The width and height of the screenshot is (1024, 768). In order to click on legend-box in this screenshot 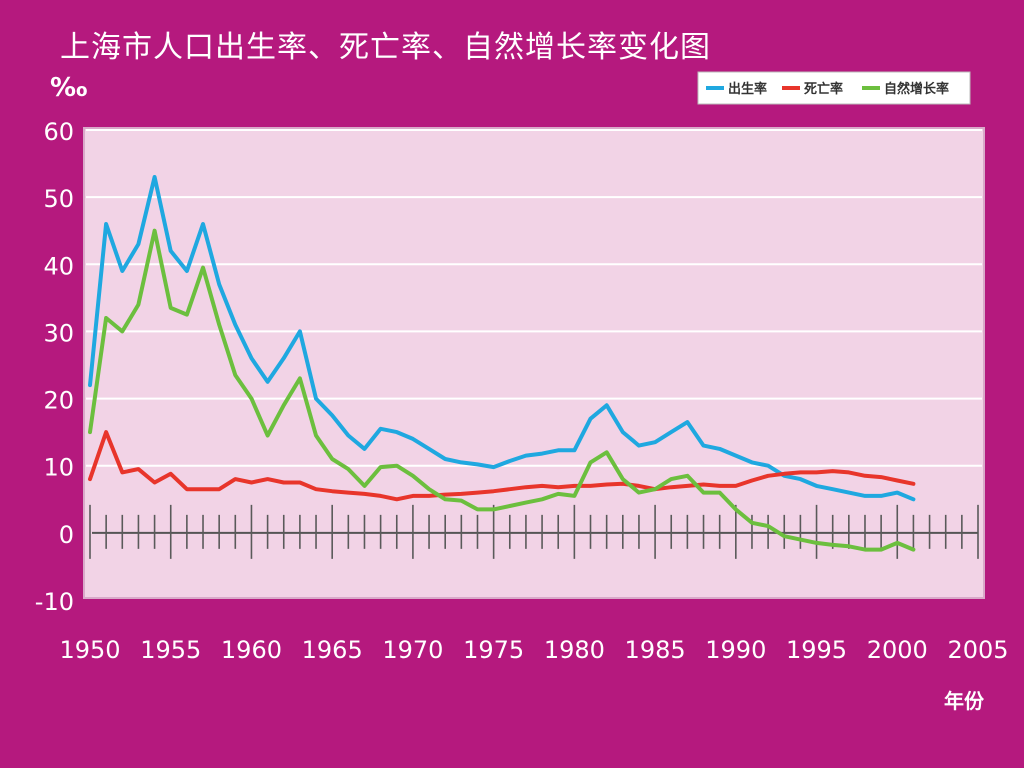, I will do `click(834, 88)`.